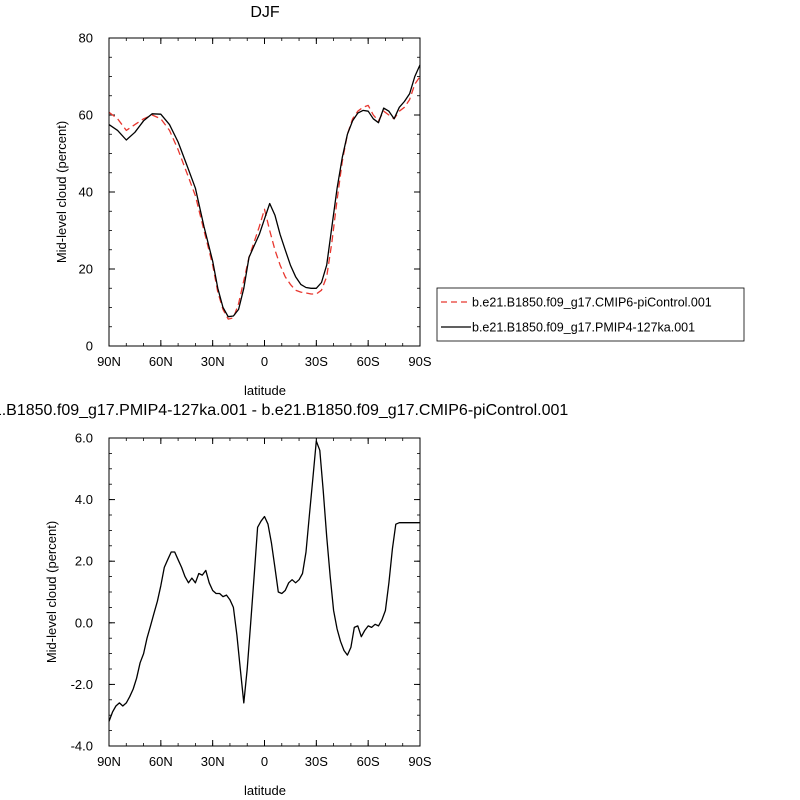 Image resolution: width=800 pixels, height=800 pixels. What do you see at coordinates (264, 761) in the screenshot?
I see `bottom-chart-x-tick-label: 0` at bounding box center [264, 761].